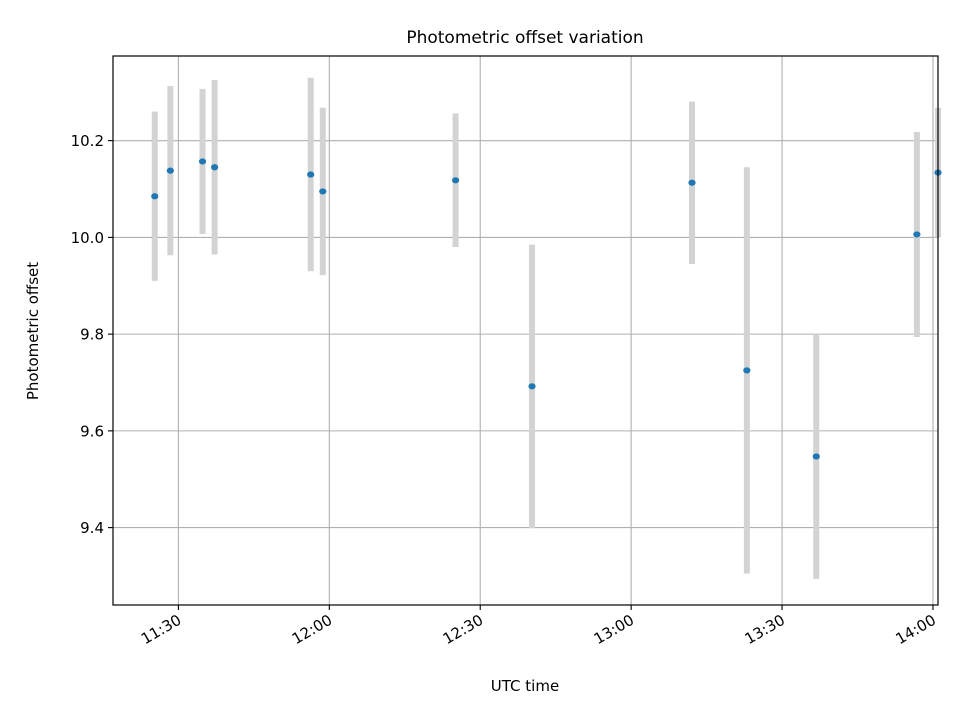 Image resolution: width=960 pixels, height=720 pixels. I want to click on y-tick-label: 9.8, so click(92, 335).